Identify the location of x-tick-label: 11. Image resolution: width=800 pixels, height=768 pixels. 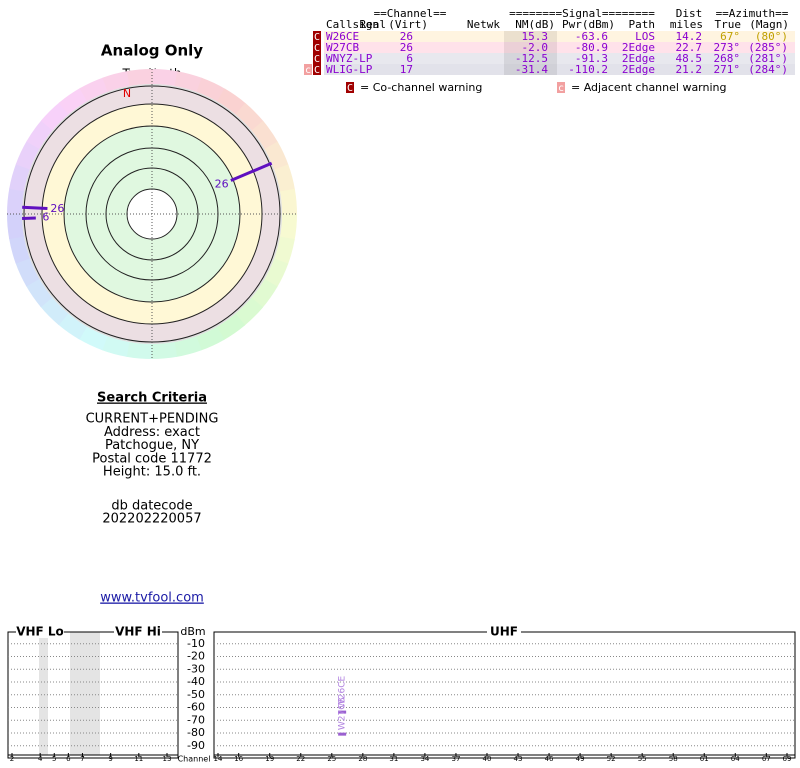
(138, 759).